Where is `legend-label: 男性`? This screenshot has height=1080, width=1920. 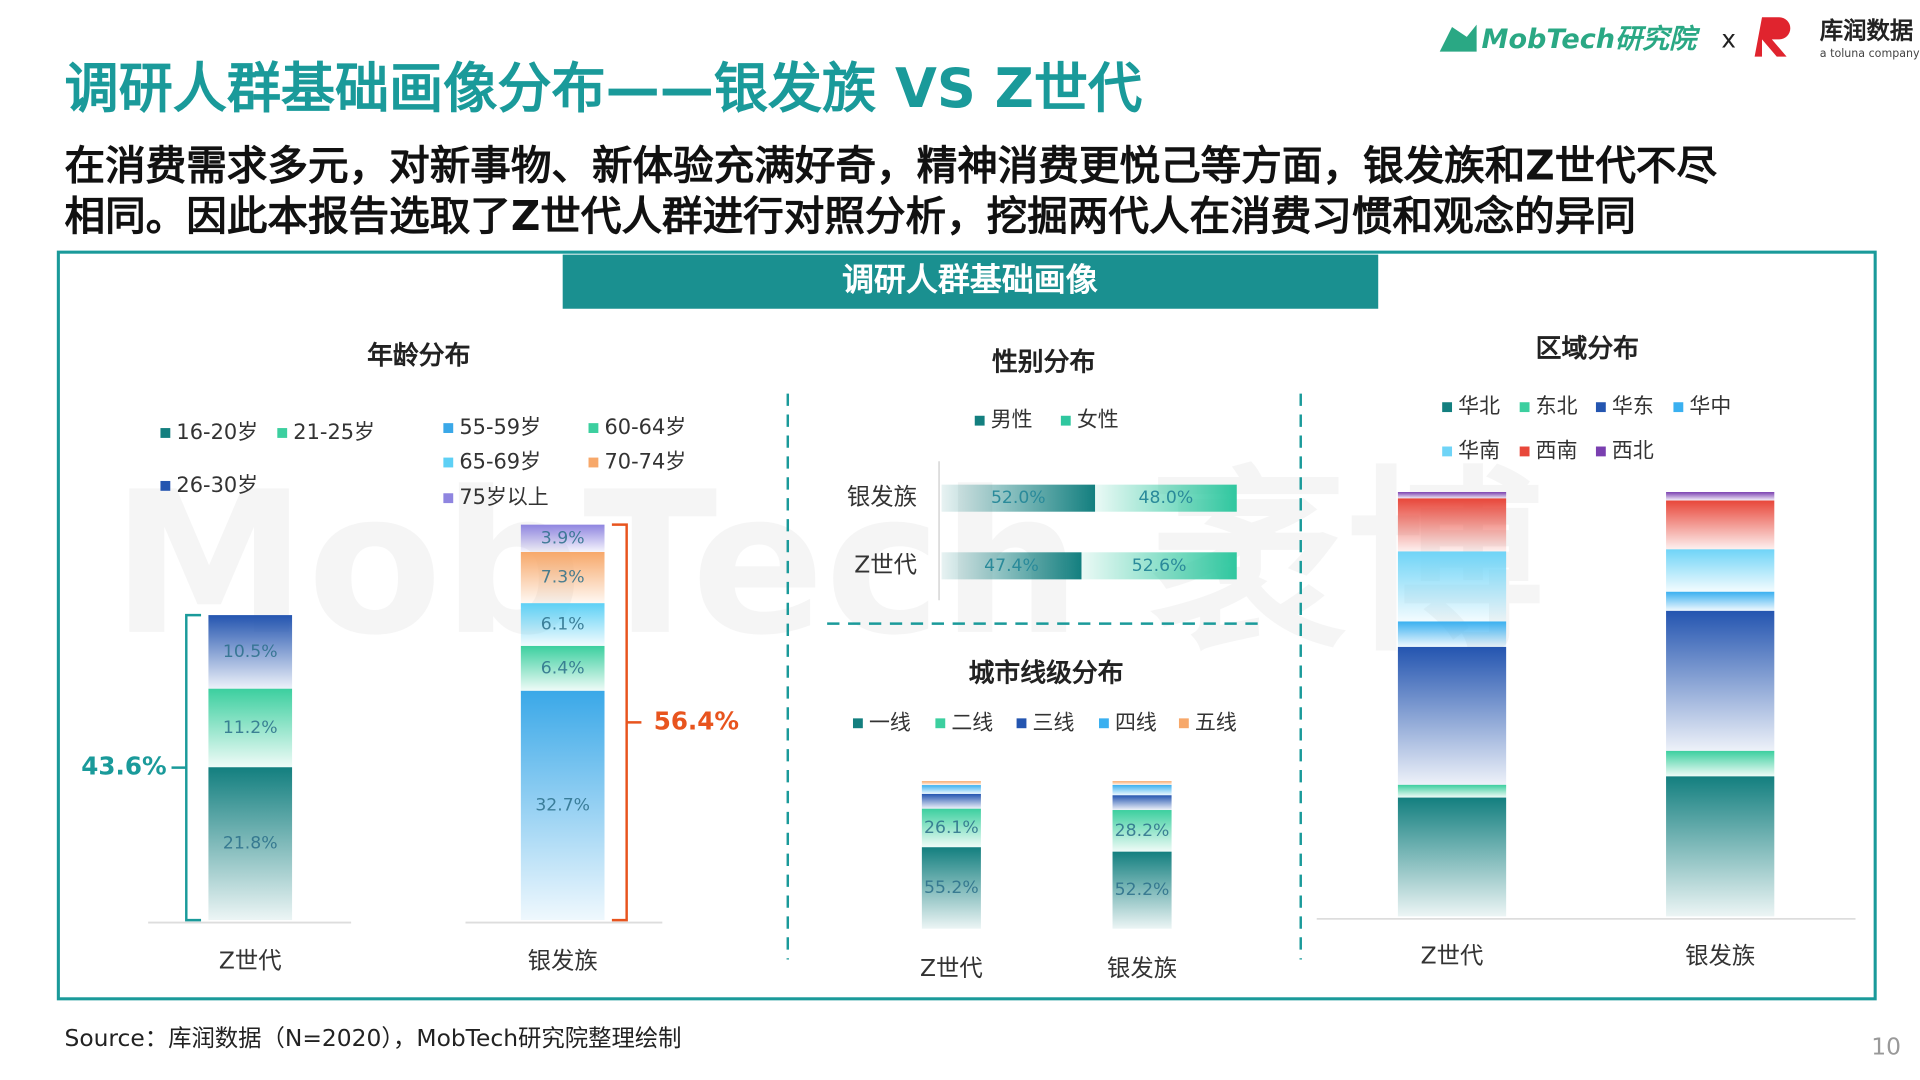
legend-label: 男性 is located at coordinates (1012, 420).